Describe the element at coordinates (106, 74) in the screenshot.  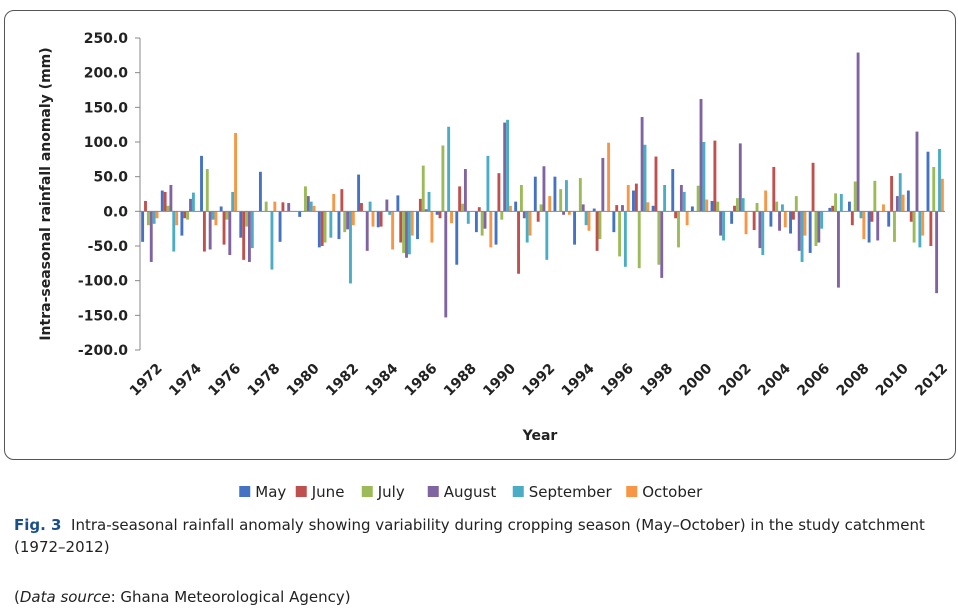
I see `y-tick-label: 200.0` at that location.